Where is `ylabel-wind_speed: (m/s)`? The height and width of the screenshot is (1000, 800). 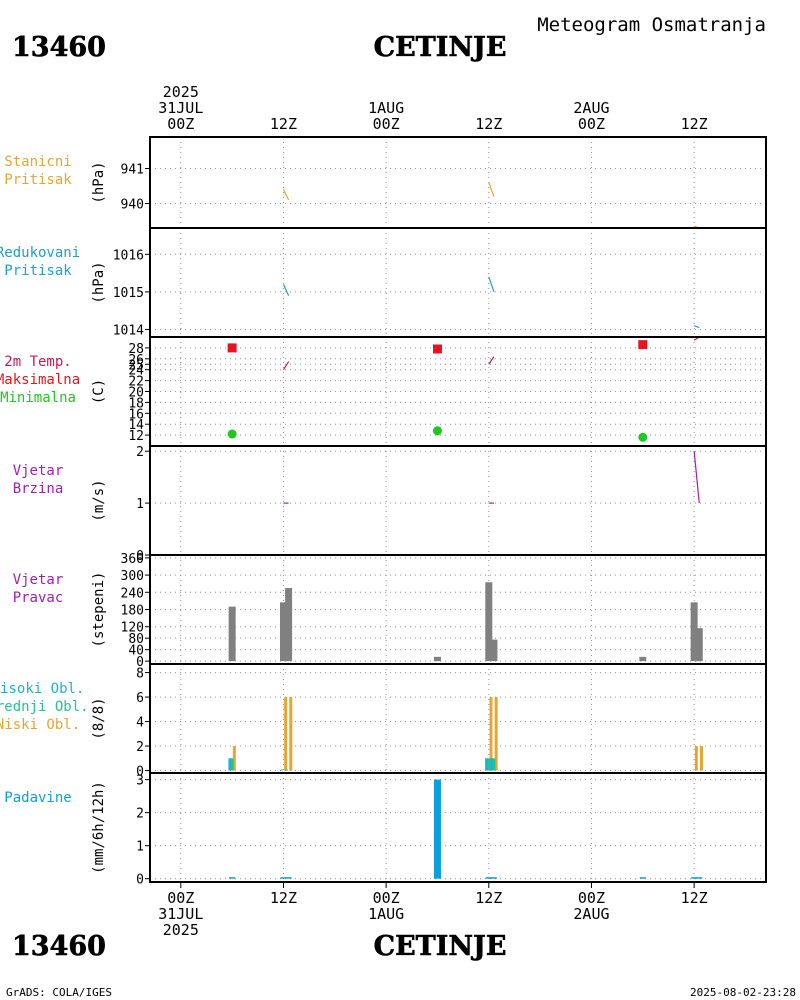
ylabel-wind_speed: (m/s) is located at coordinates (99, 500).